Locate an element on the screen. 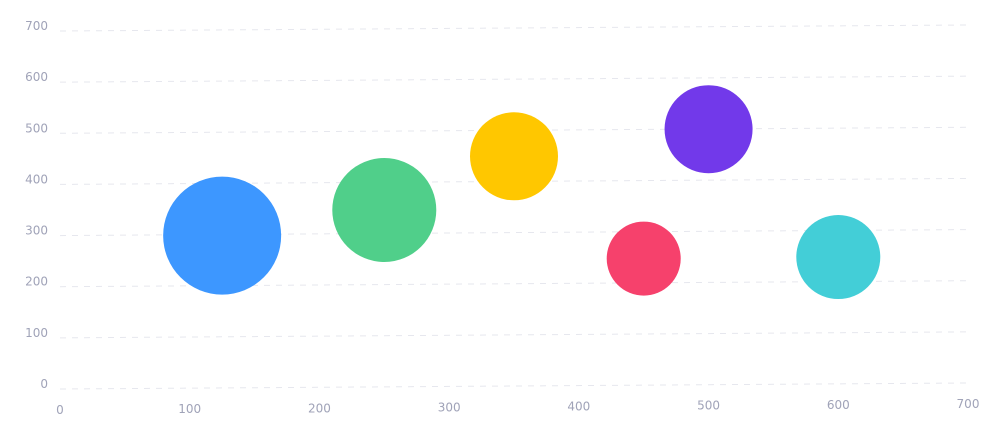 This screenshot has width=1000, height=436. y-tick-label: 700 is located at coordinates (36, 26).